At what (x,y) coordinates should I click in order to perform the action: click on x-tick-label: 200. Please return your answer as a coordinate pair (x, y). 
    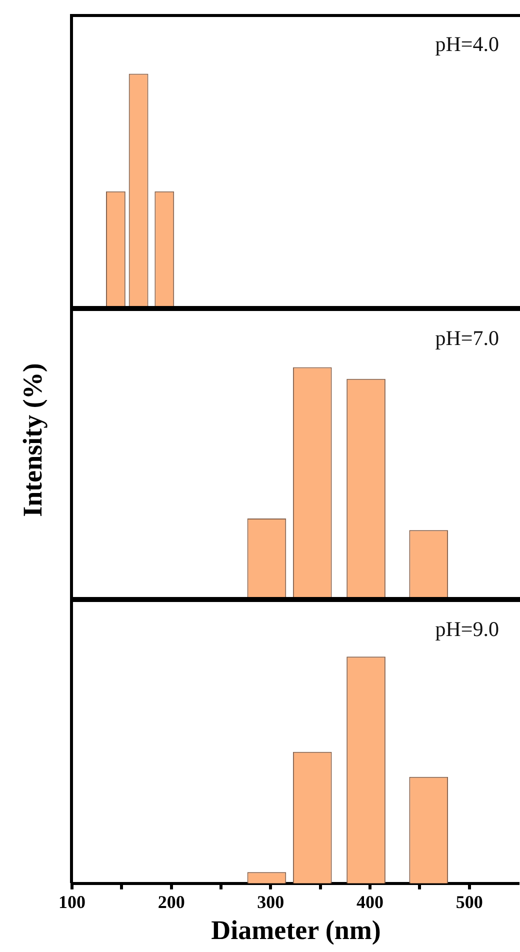
    Looking at the image, I should click on (171, 902).